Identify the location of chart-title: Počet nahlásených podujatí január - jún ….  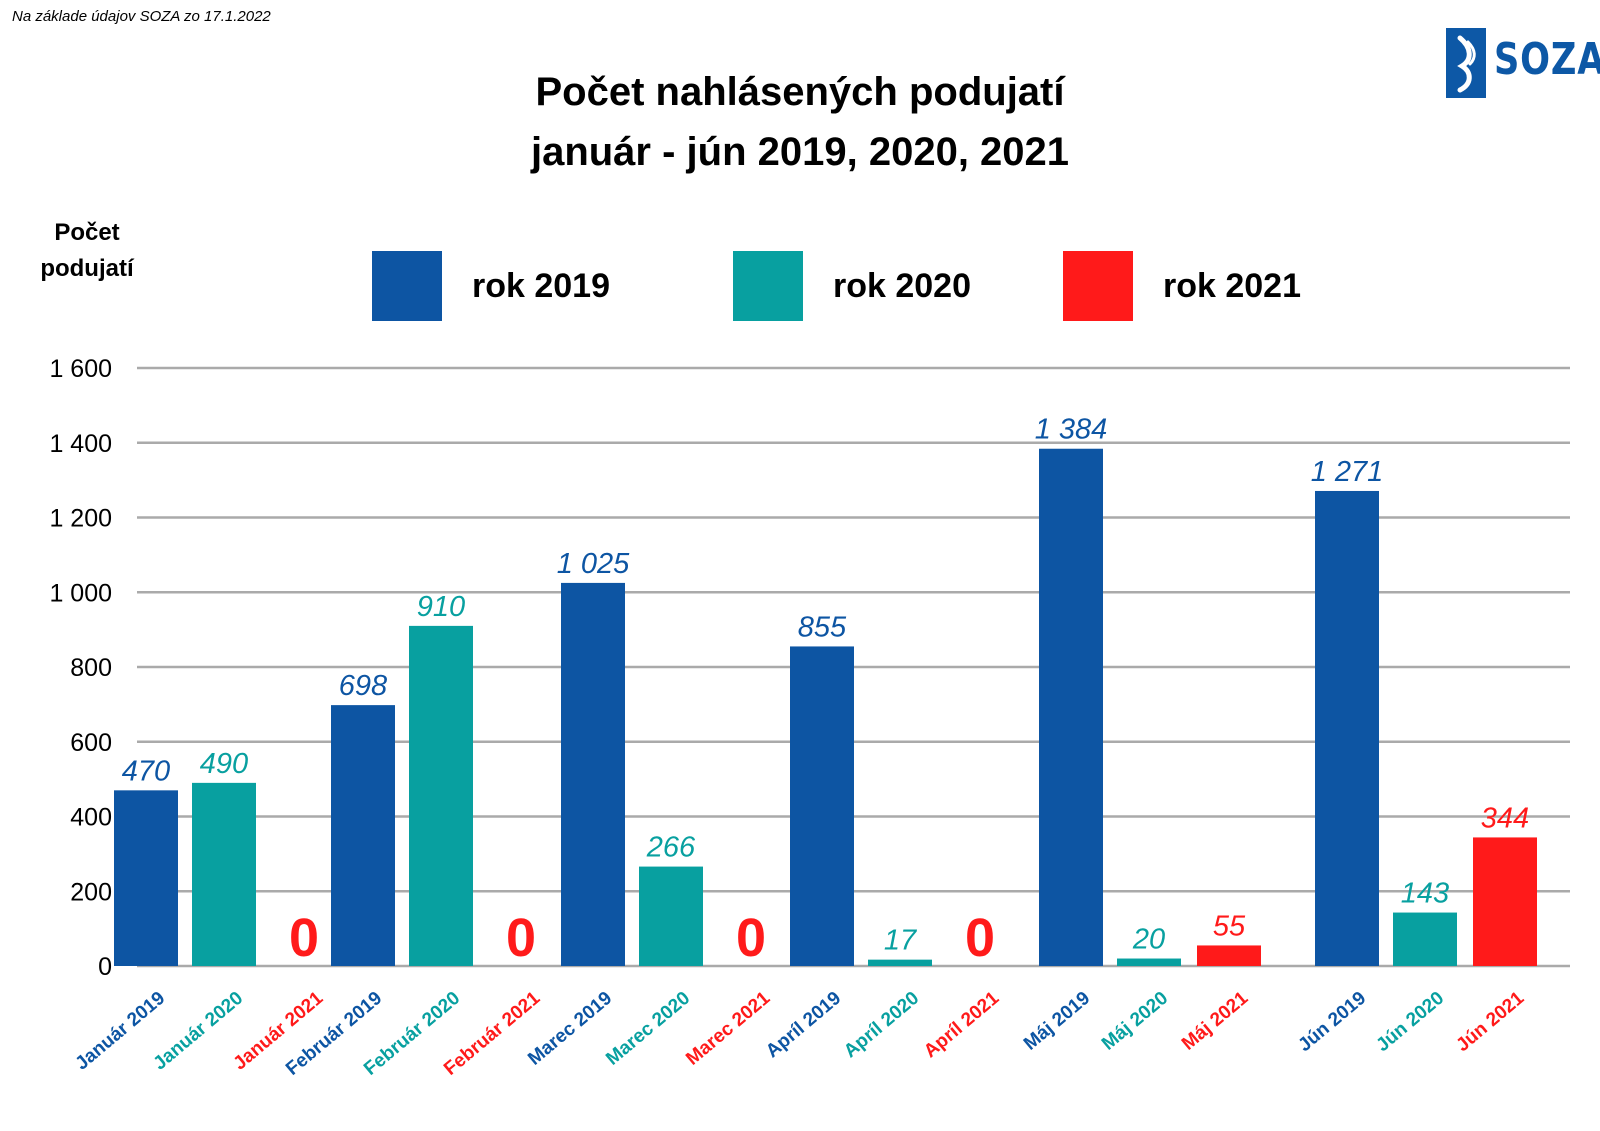
(800, 122).